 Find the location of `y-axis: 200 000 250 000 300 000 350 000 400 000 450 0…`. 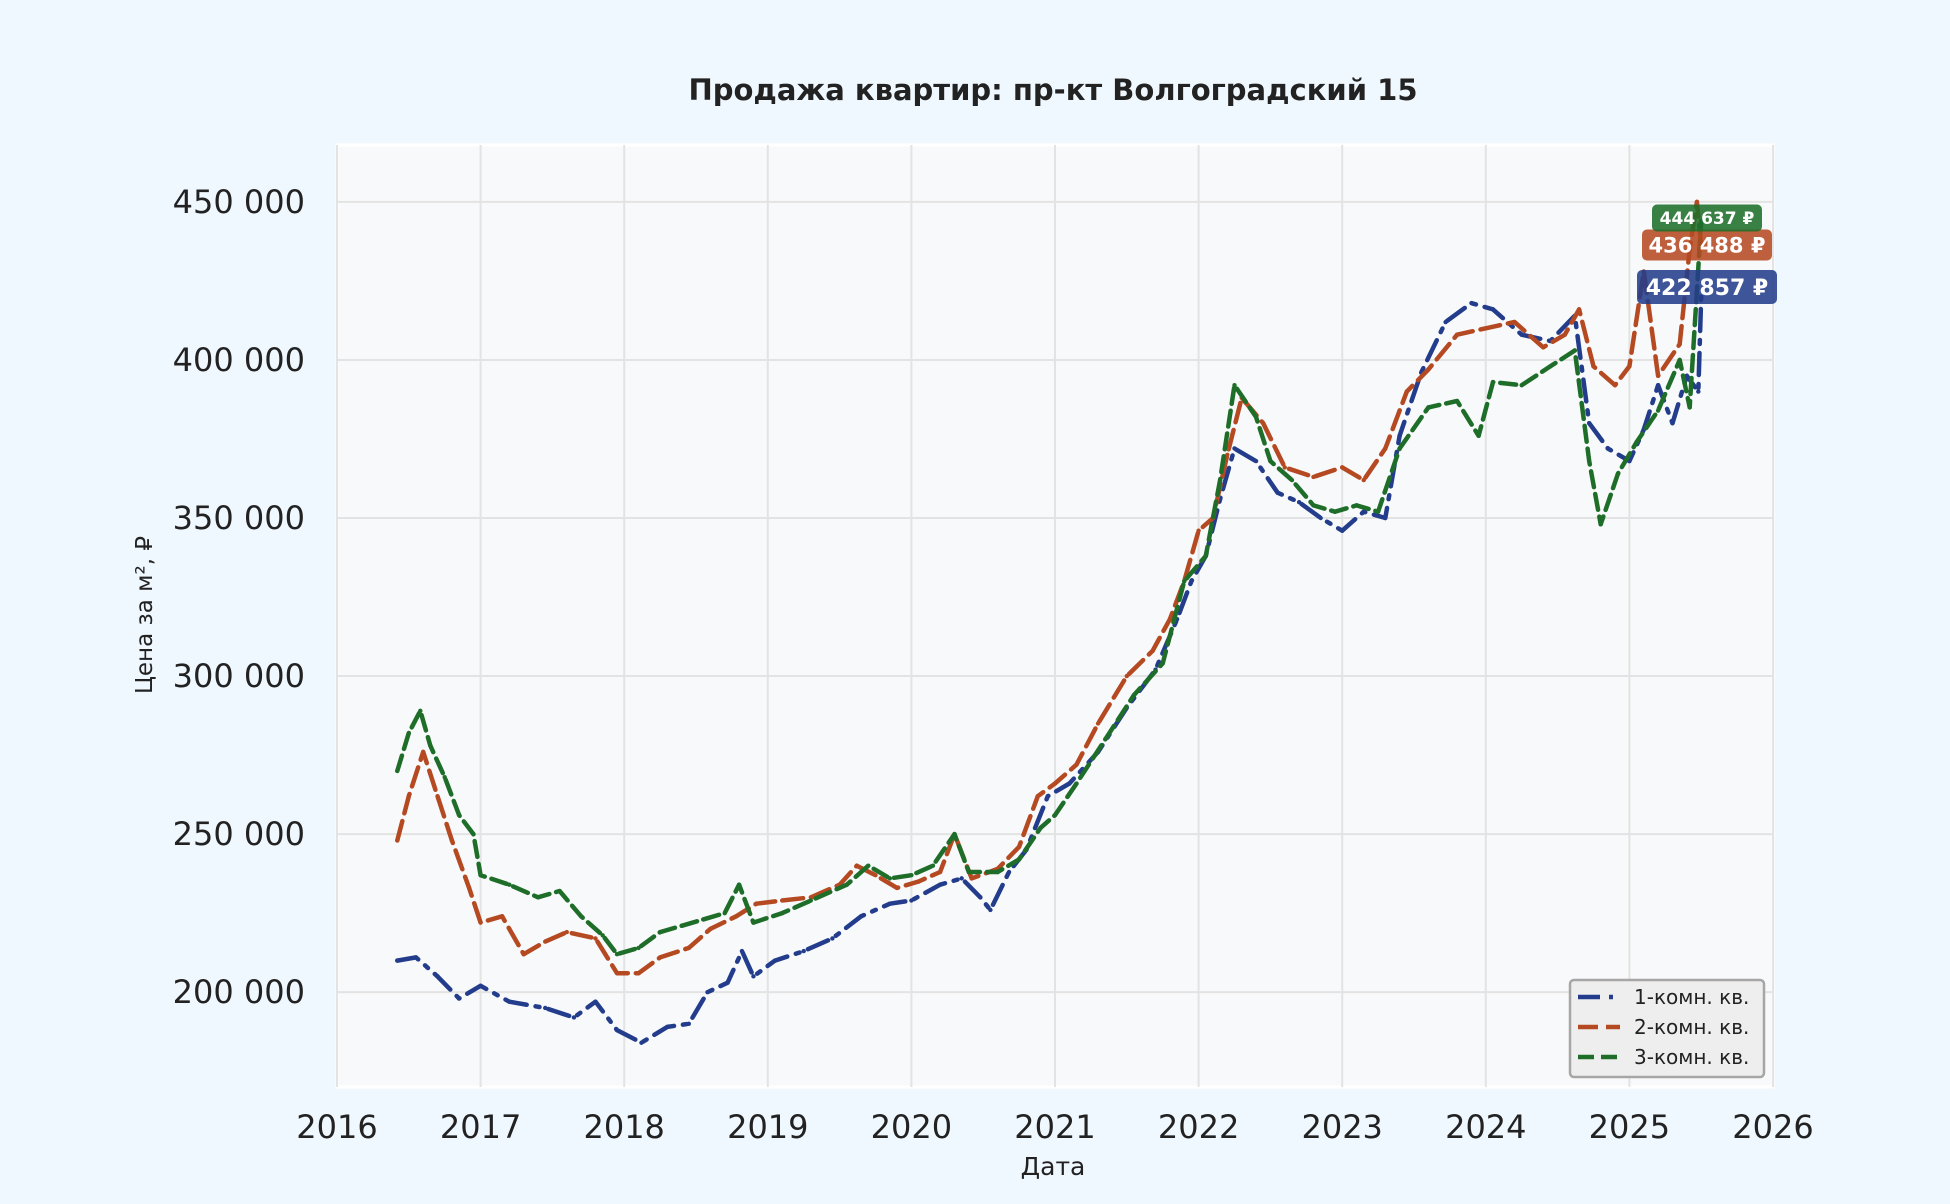

y-axis: 200 000 250 000 300 000 350 000 400 000 450 0… is located at coordinates (239, 597).